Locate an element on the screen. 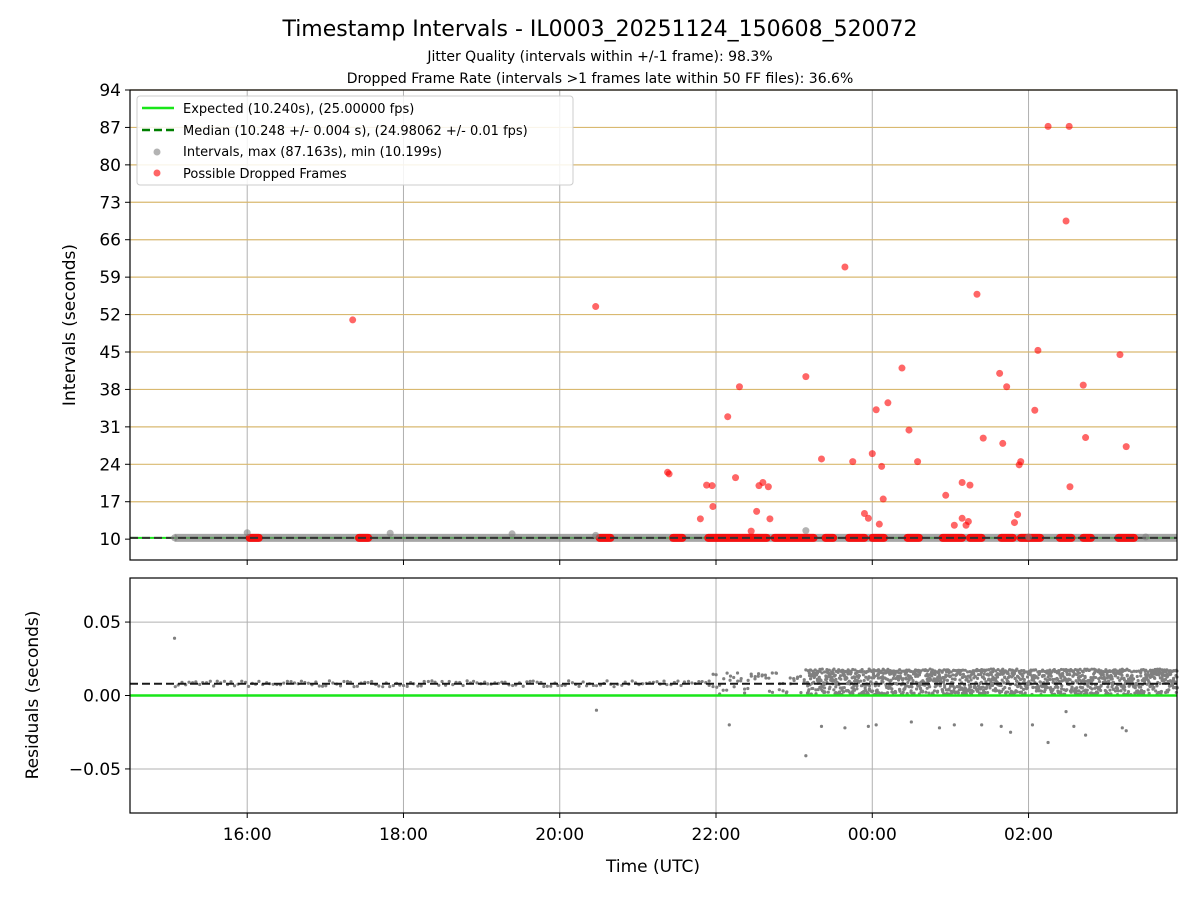 The image size is (1200, 904). residual-point-cloud is located at coordinates (676, 682).